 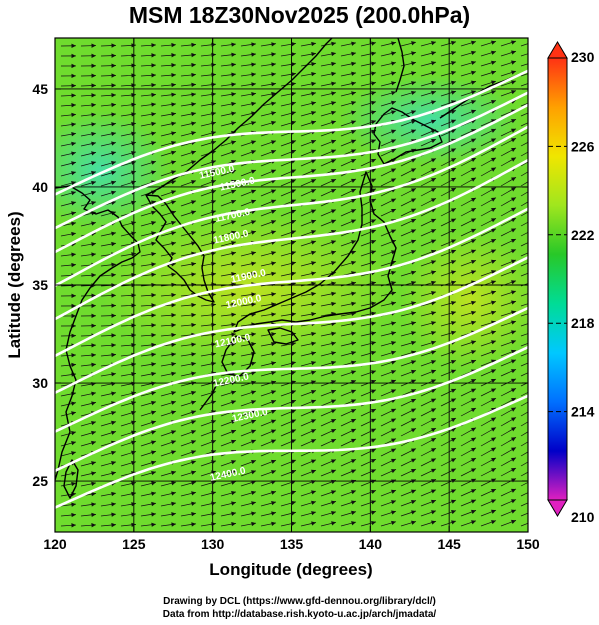 I want to click on wind-vector, so click(x=524, y=315).